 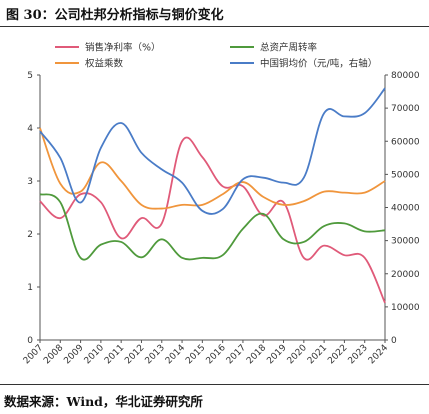 I want to click on right-tick-label: 60000, so click(x=405, y=142).